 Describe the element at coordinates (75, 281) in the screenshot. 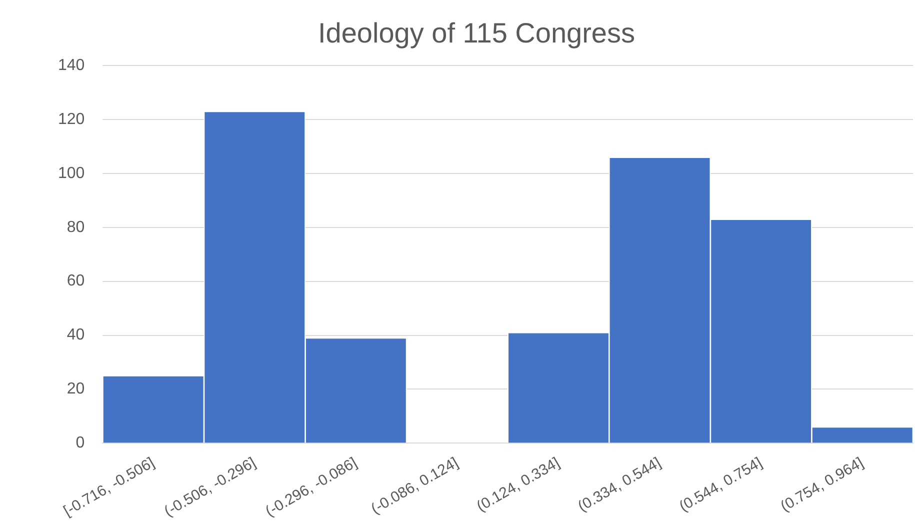

I see `y-tick-label: 60` at that location.